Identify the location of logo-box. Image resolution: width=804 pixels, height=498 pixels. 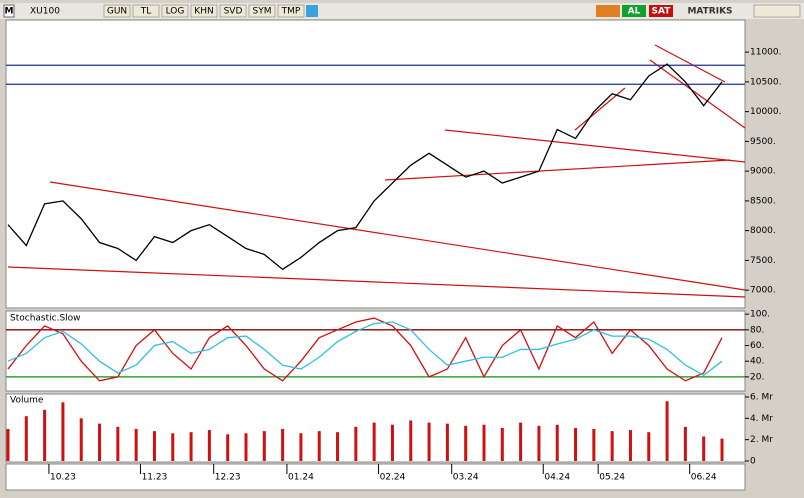
(9, 11).